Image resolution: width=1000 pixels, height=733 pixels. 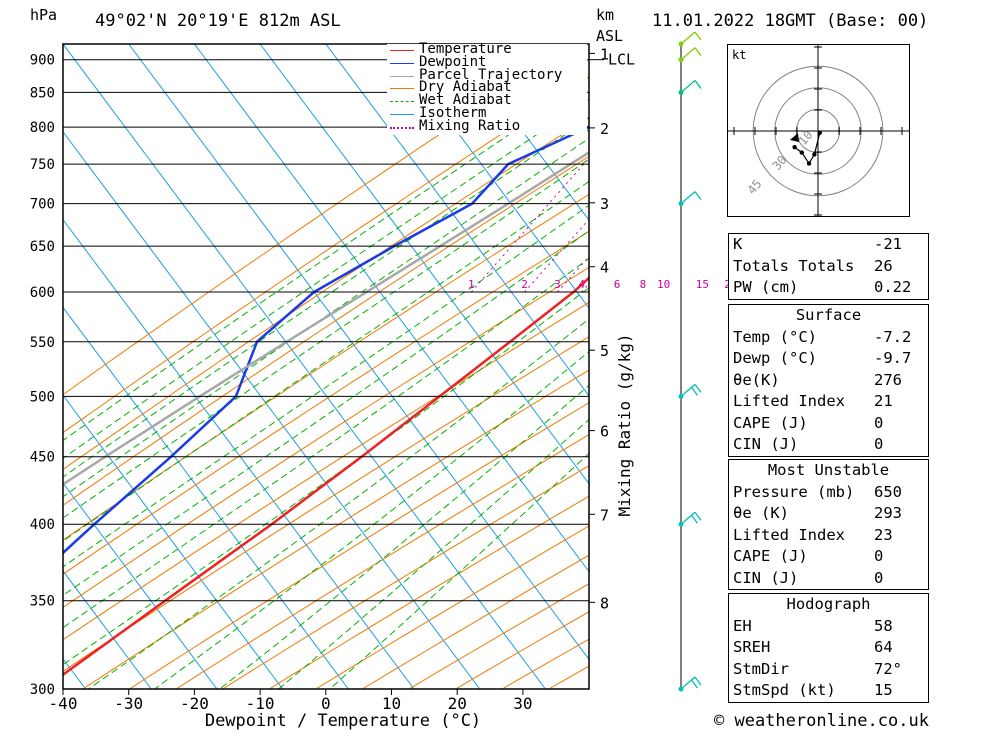 What do you see at coordinates (893, 336) in the screenshot?
I see `surface-temp-value: -7.2` at bounding box center [893, 336].